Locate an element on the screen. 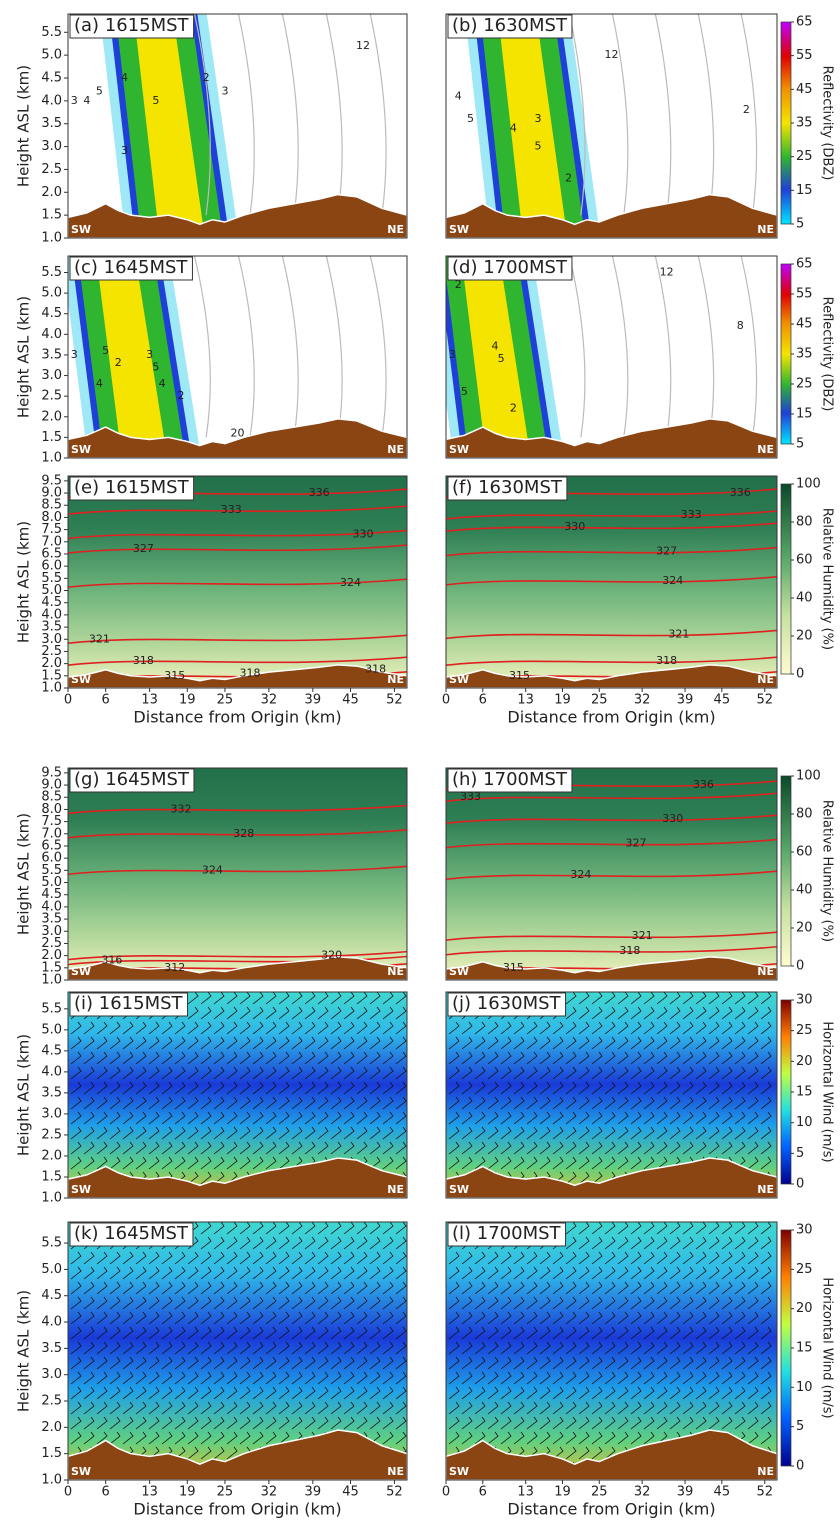 This screenshot has width=840, height=1526. y-tick-label: 4.5 is located at coordinates (51, 1050).